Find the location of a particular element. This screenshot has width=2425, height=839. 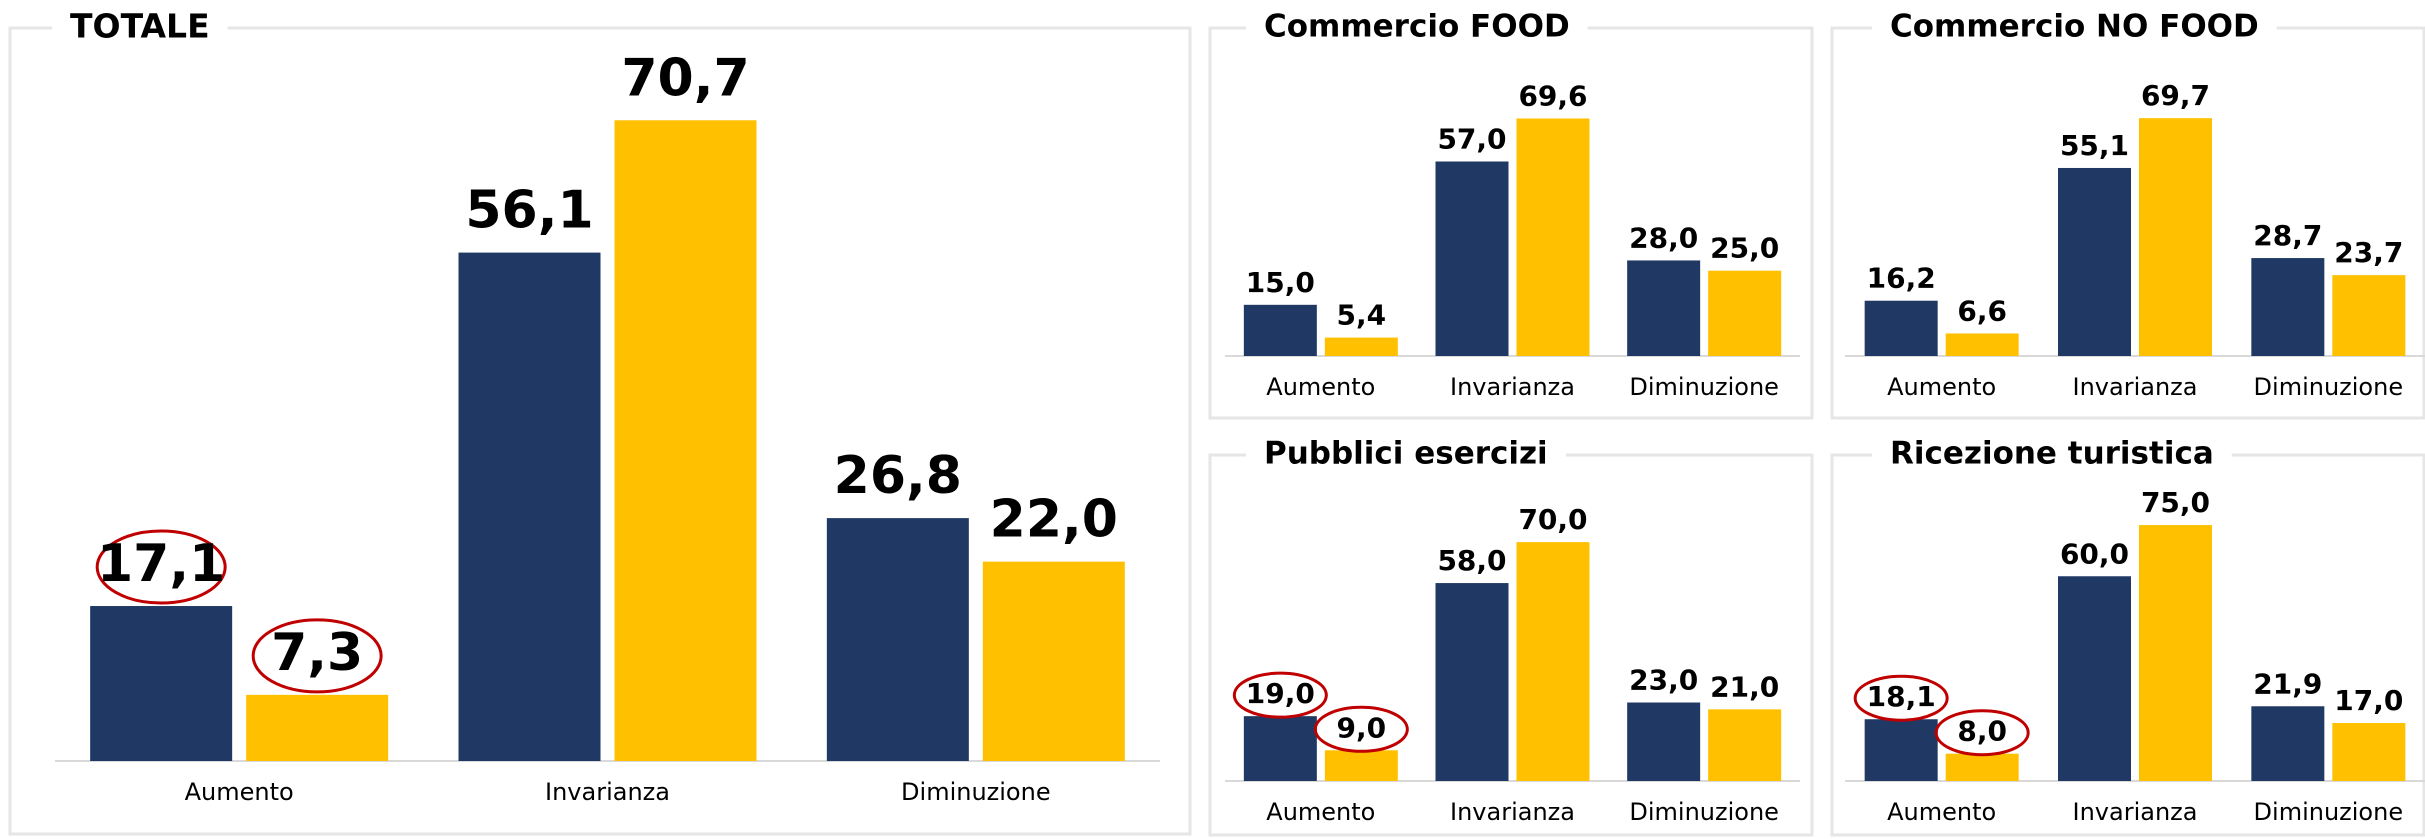

value-label: 18,1 is located at coordinates (1901, 696).